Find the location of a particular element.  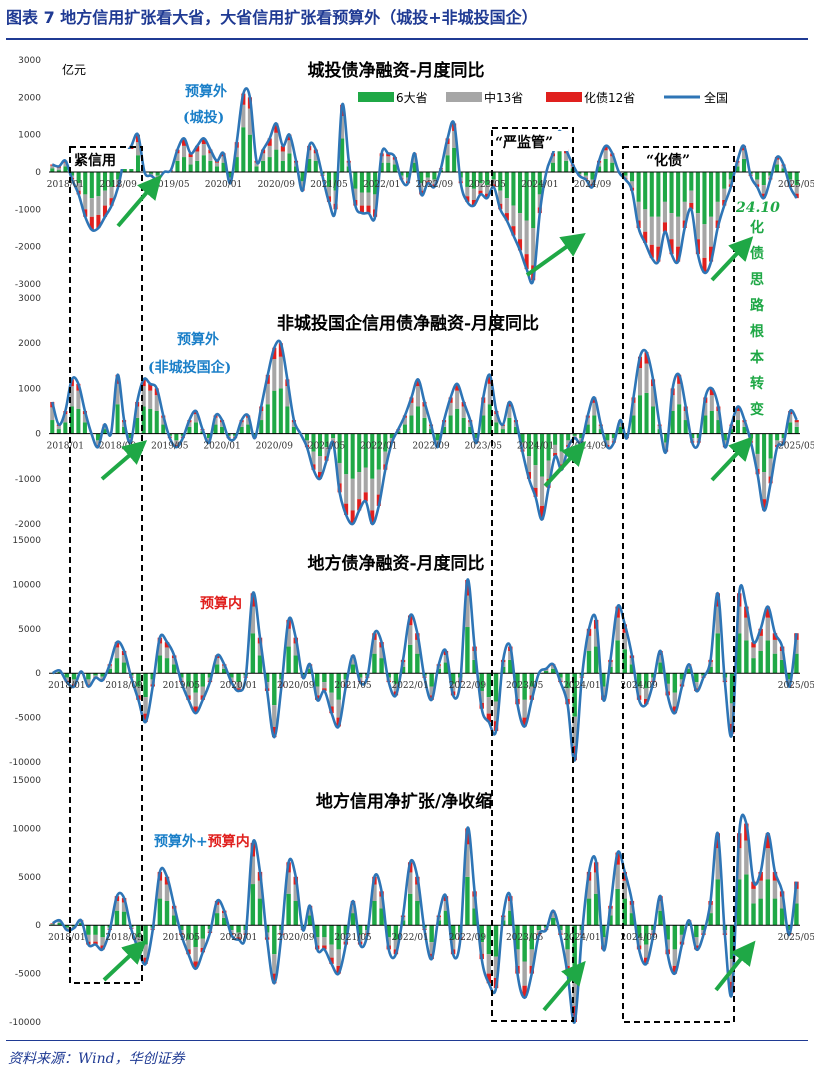

x-tick-label: 2023/05 is located at coordinates (484, 447).